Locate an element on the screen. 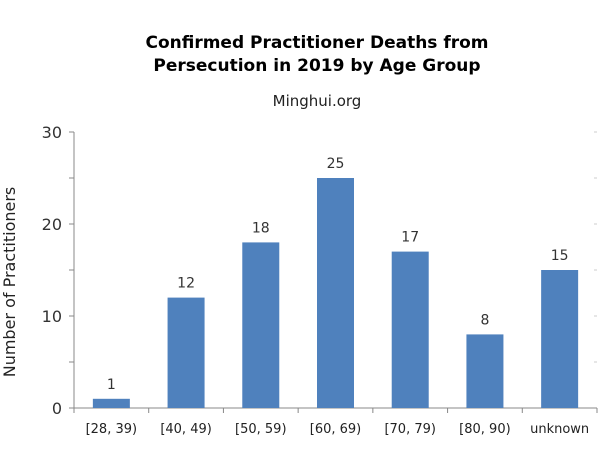  data-label: 8 is located at coordinates (484, 320).